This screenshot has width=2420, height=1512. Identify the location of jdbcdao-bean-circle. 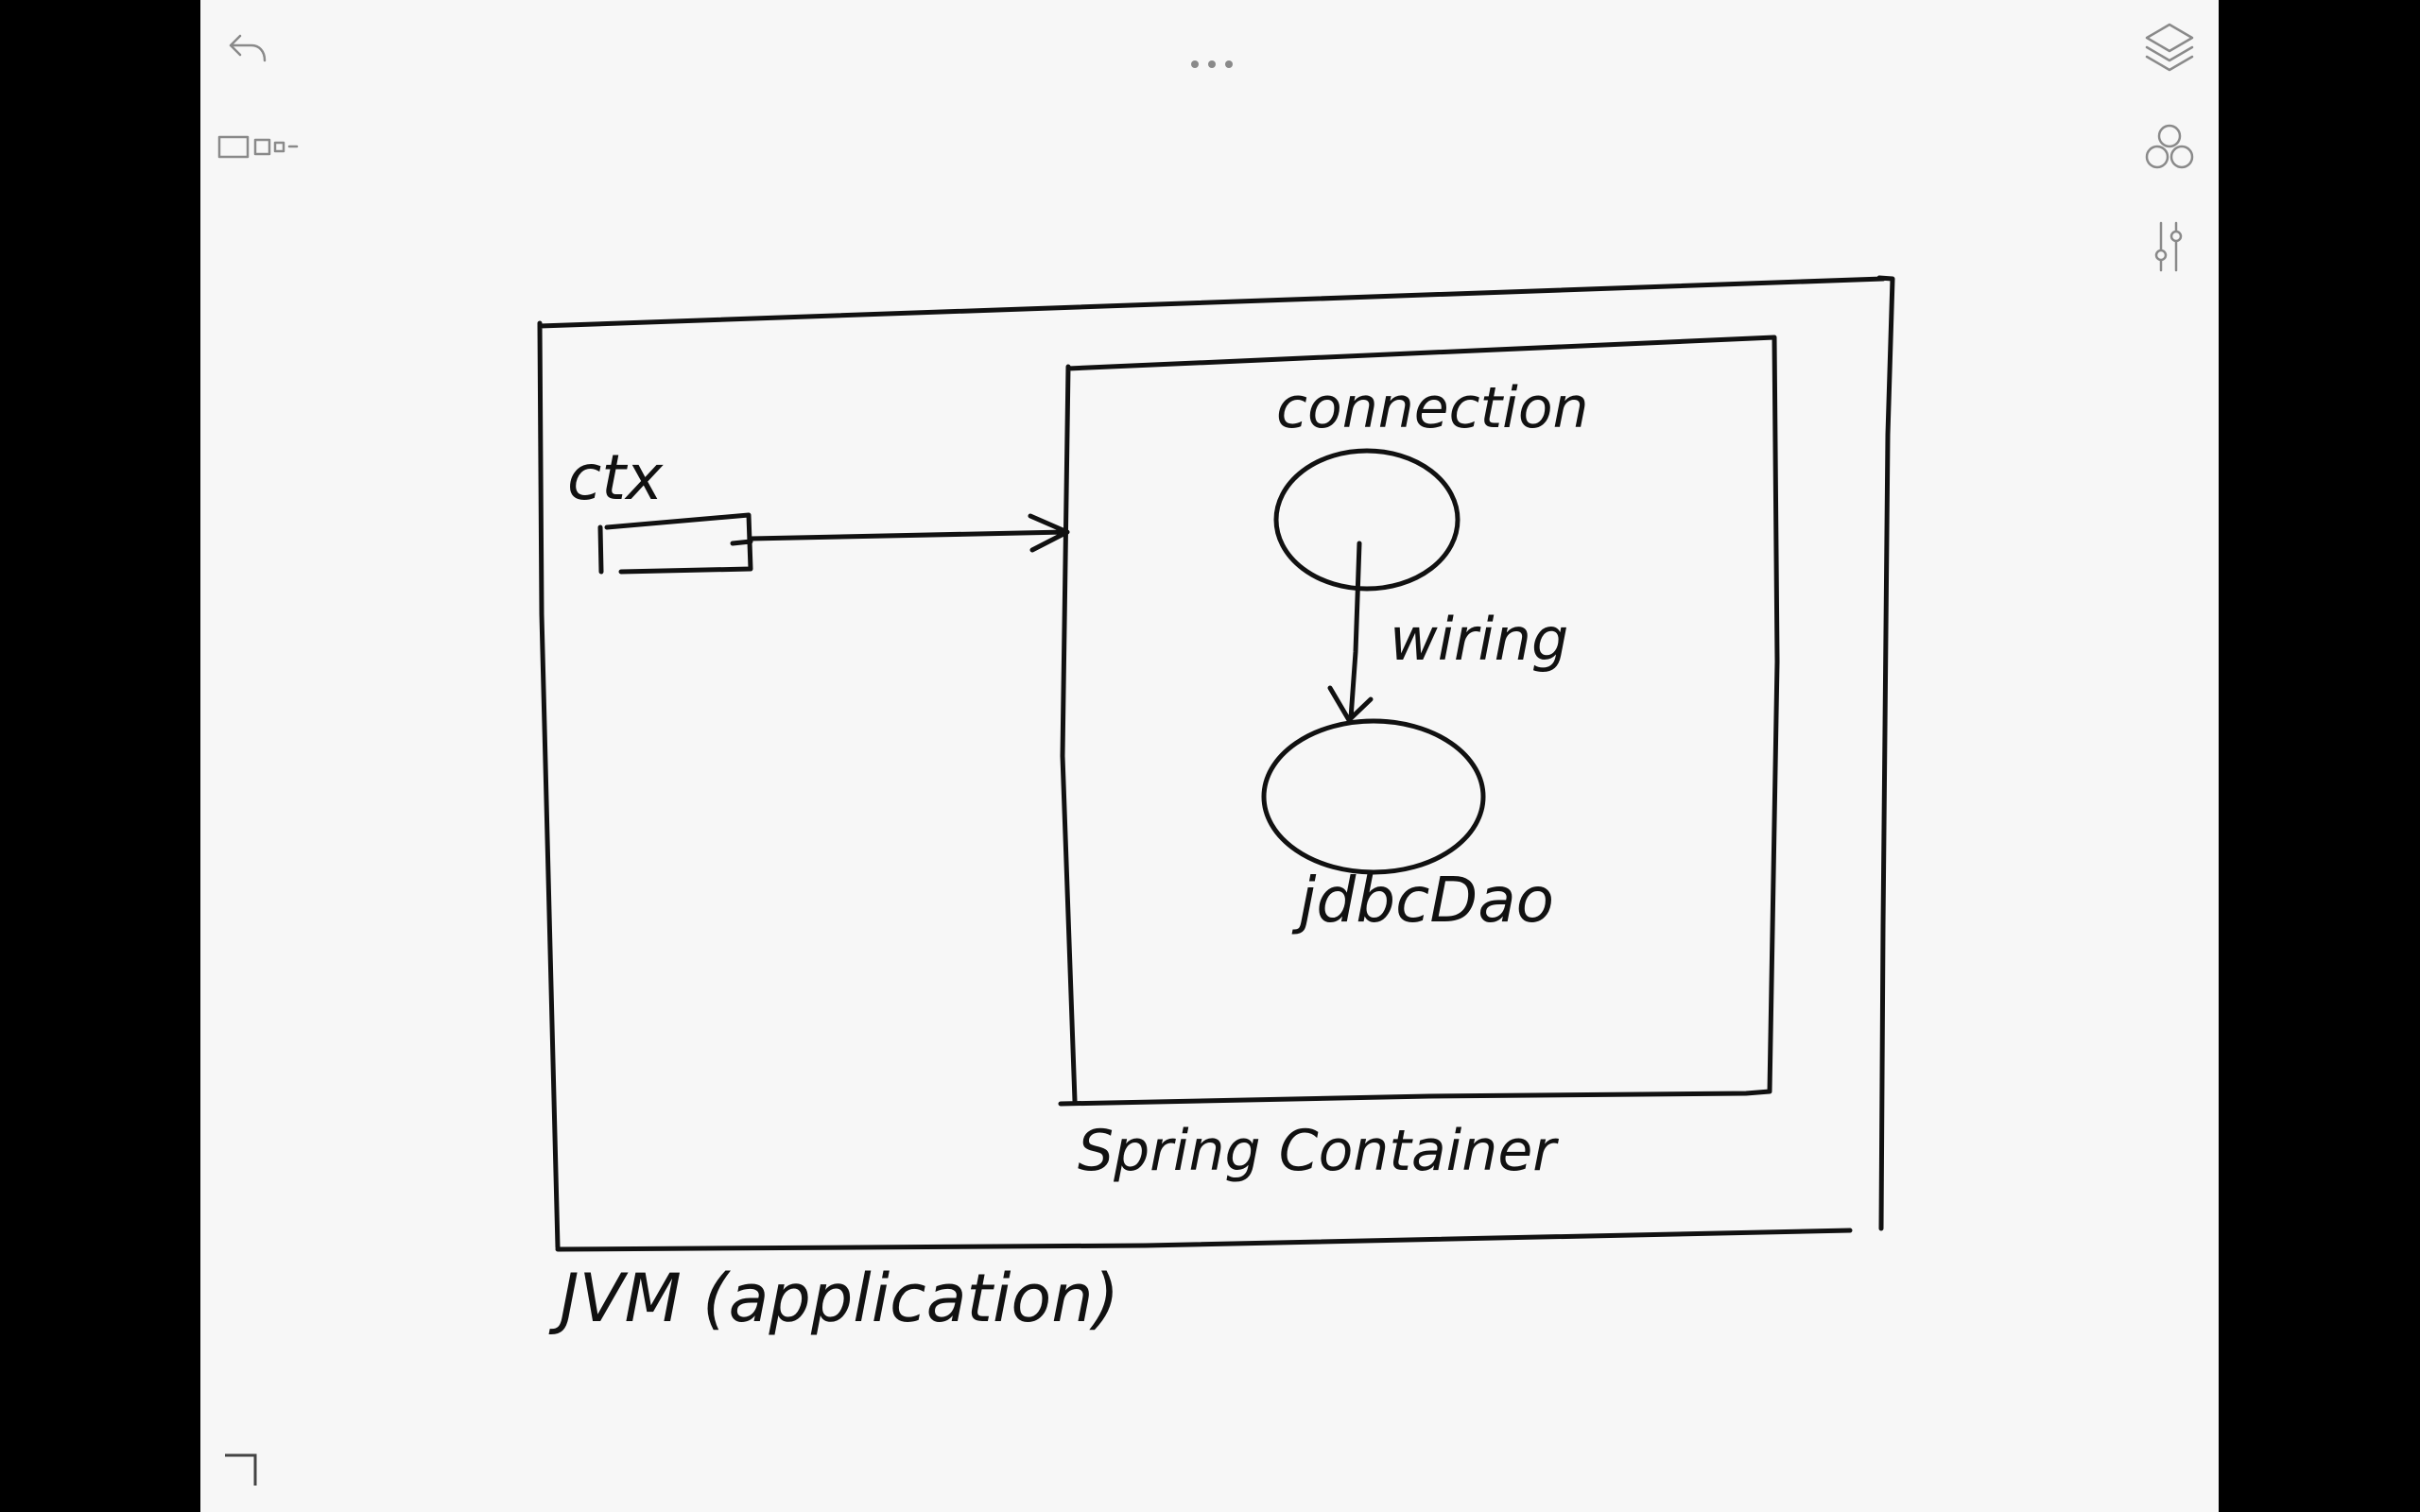
(1373, 796).